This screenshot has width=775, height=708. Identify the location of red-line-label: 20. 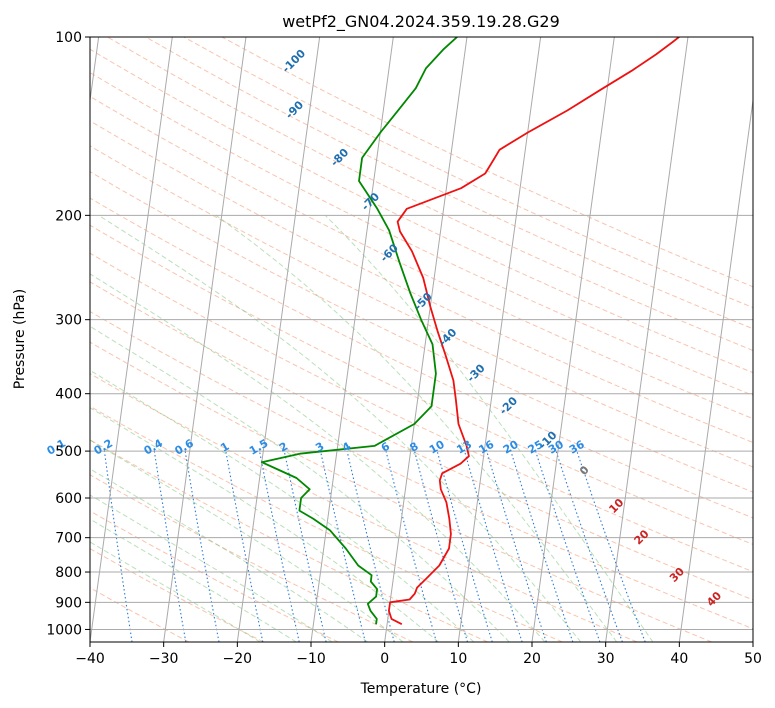
(642, 537).